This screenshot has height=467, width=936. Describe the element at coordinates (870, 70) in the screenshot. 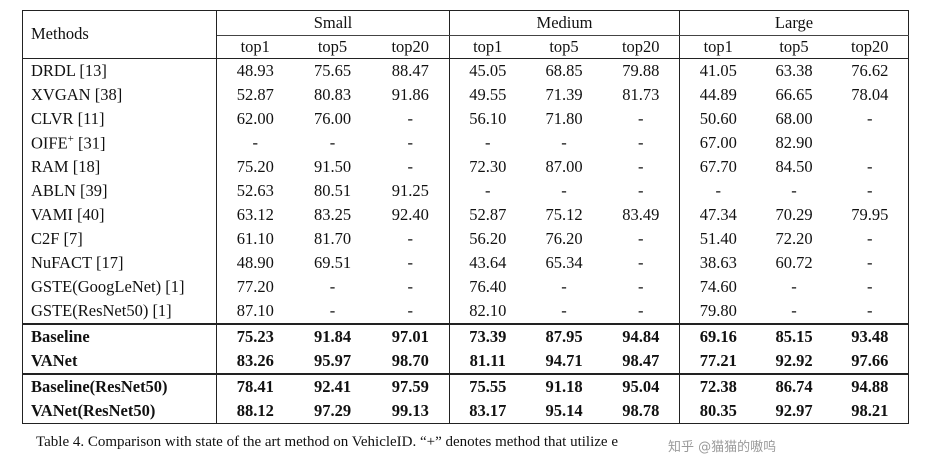

I see `score-cell: 76.62` at that location.